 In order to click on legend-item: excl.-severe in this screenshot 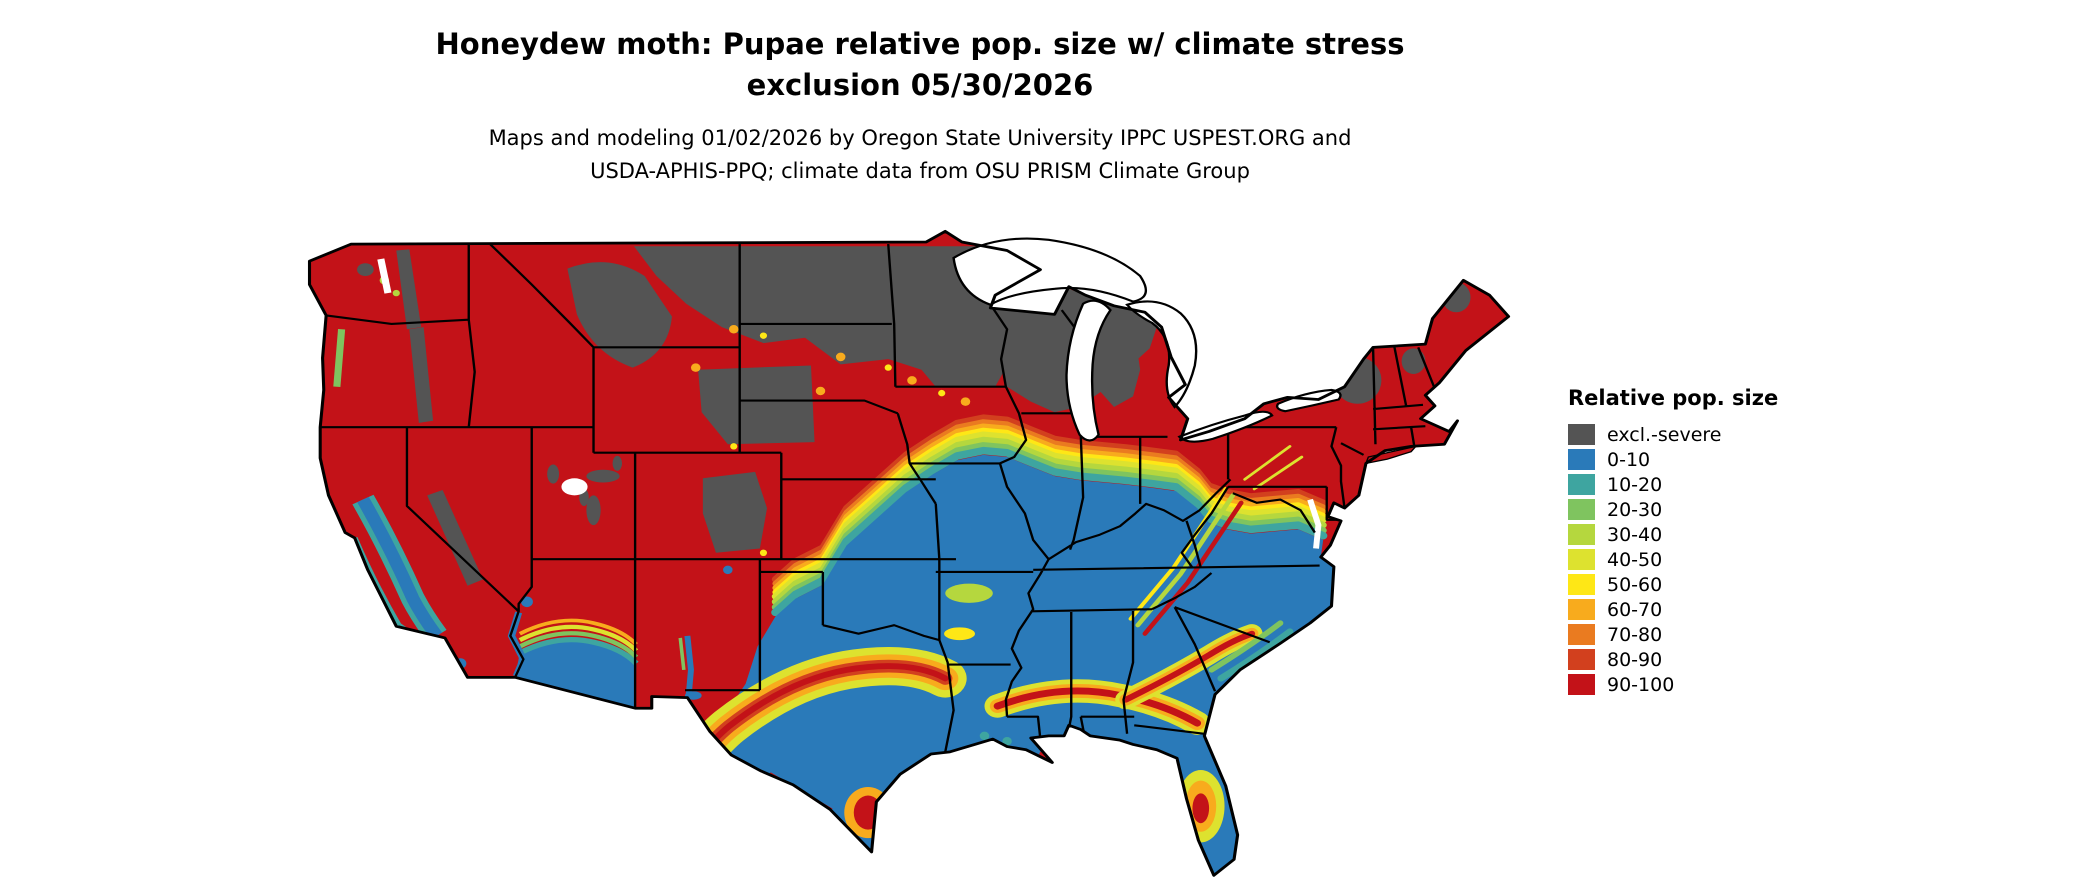, I will do `click(1673, 434)`.